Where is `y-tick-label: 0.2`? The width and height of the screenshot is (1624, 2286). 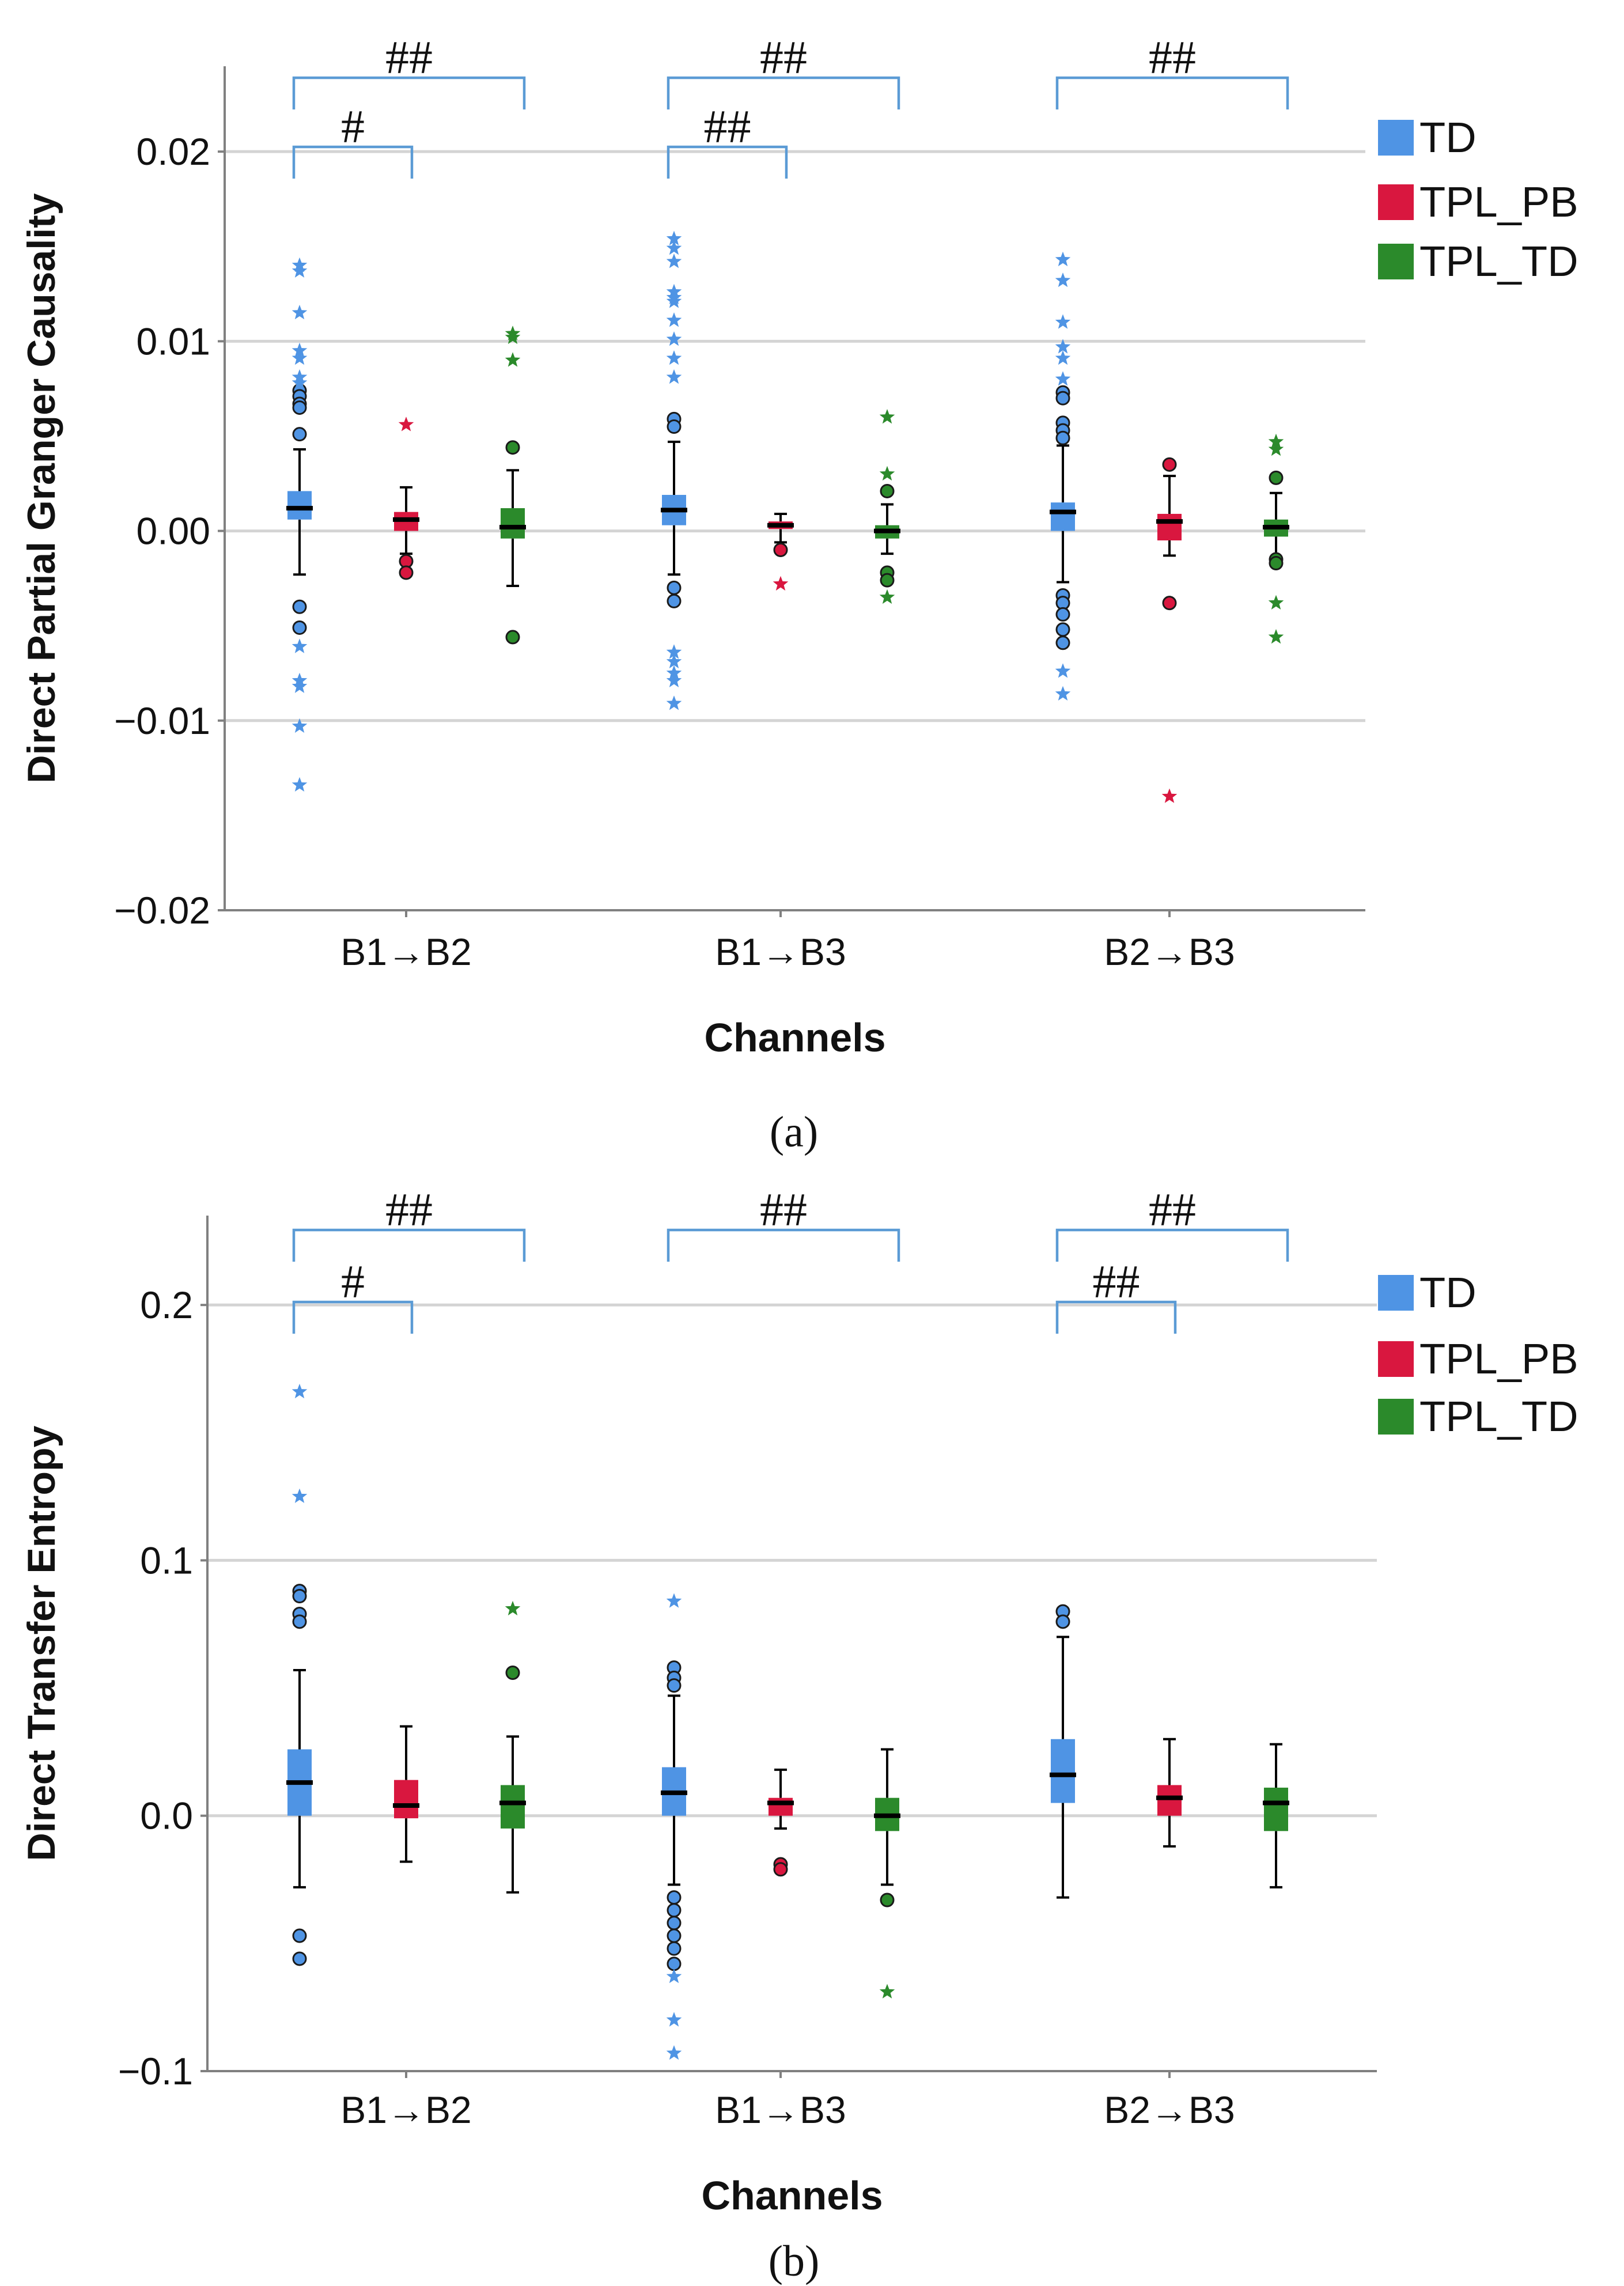 y-tick-label: 0.2 is located at coordinates (166, 1305).